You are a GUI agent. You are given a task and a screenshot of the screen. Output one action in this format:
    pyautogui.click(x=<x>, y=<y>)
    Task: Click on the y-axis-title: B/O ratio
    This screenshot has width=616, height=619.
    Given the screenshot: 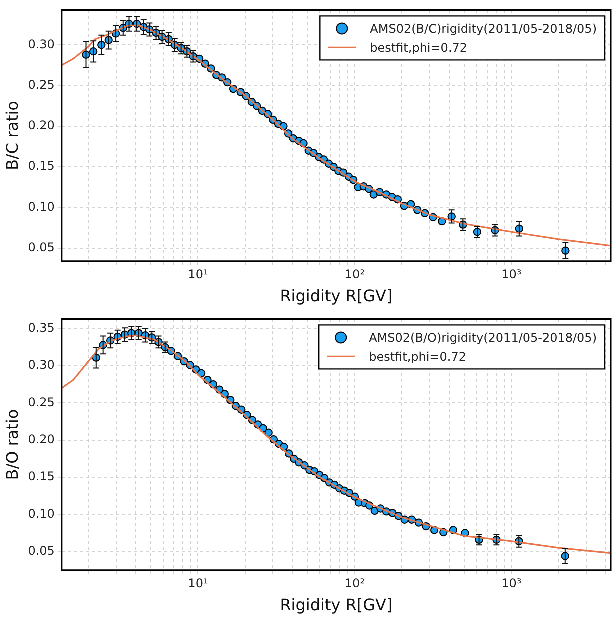 What is the action you would take?
    pyautogui.click(x=12, y=444)
    